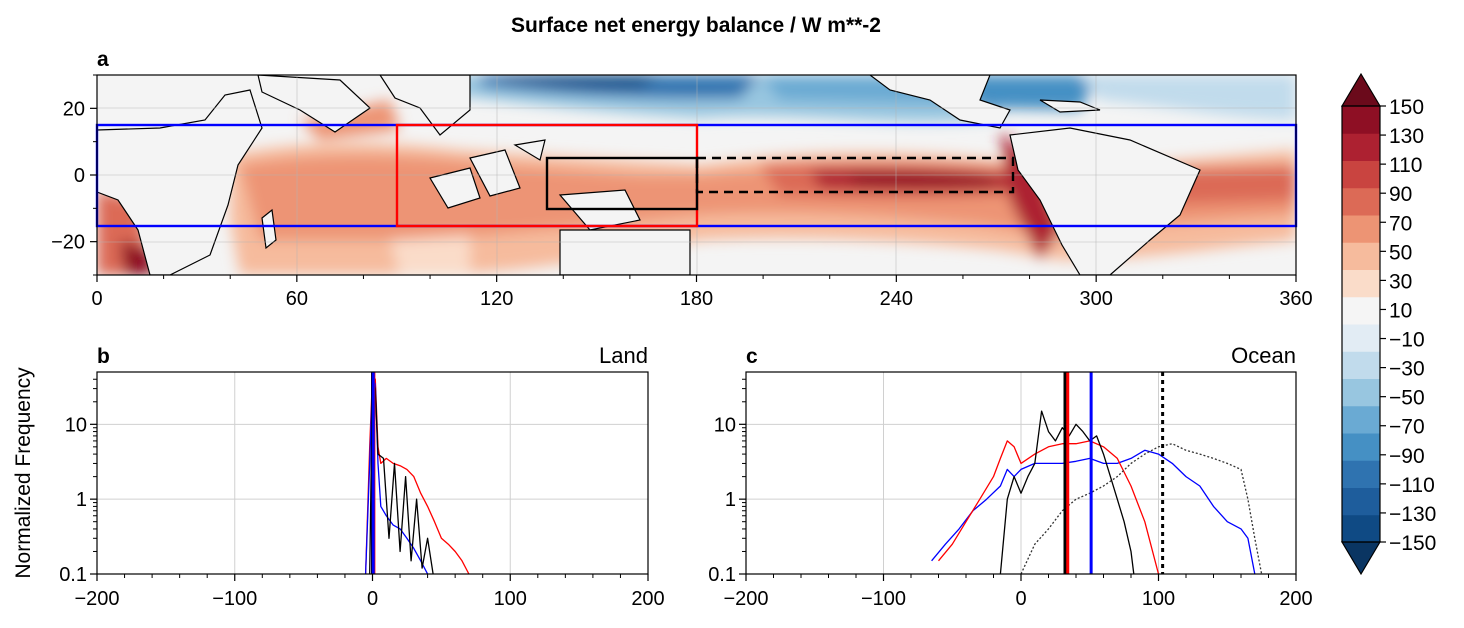  Describe the element at coordinates (76, 425) in the screenshot. I see `land-ytick-label: 10` at that location.